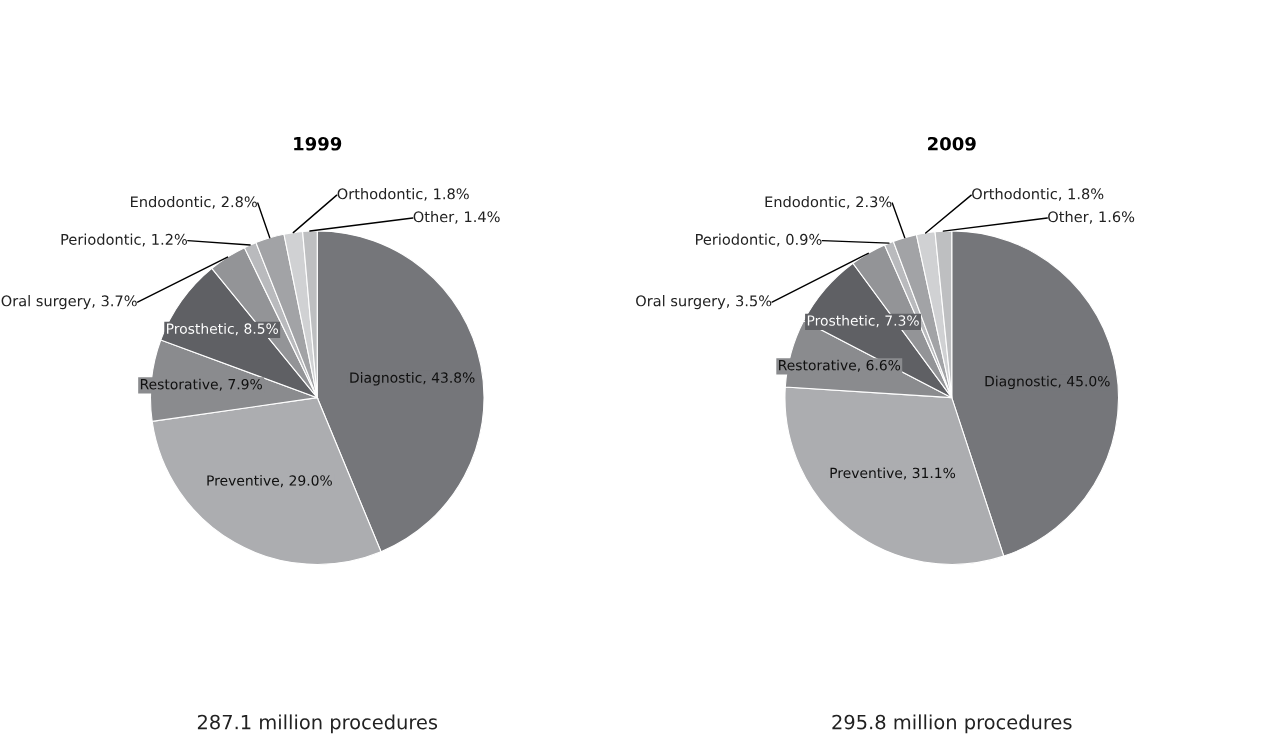 This screenshot has width=1269, height=752. I want to click on text: 287.1 million procedures, so click(317, 724).